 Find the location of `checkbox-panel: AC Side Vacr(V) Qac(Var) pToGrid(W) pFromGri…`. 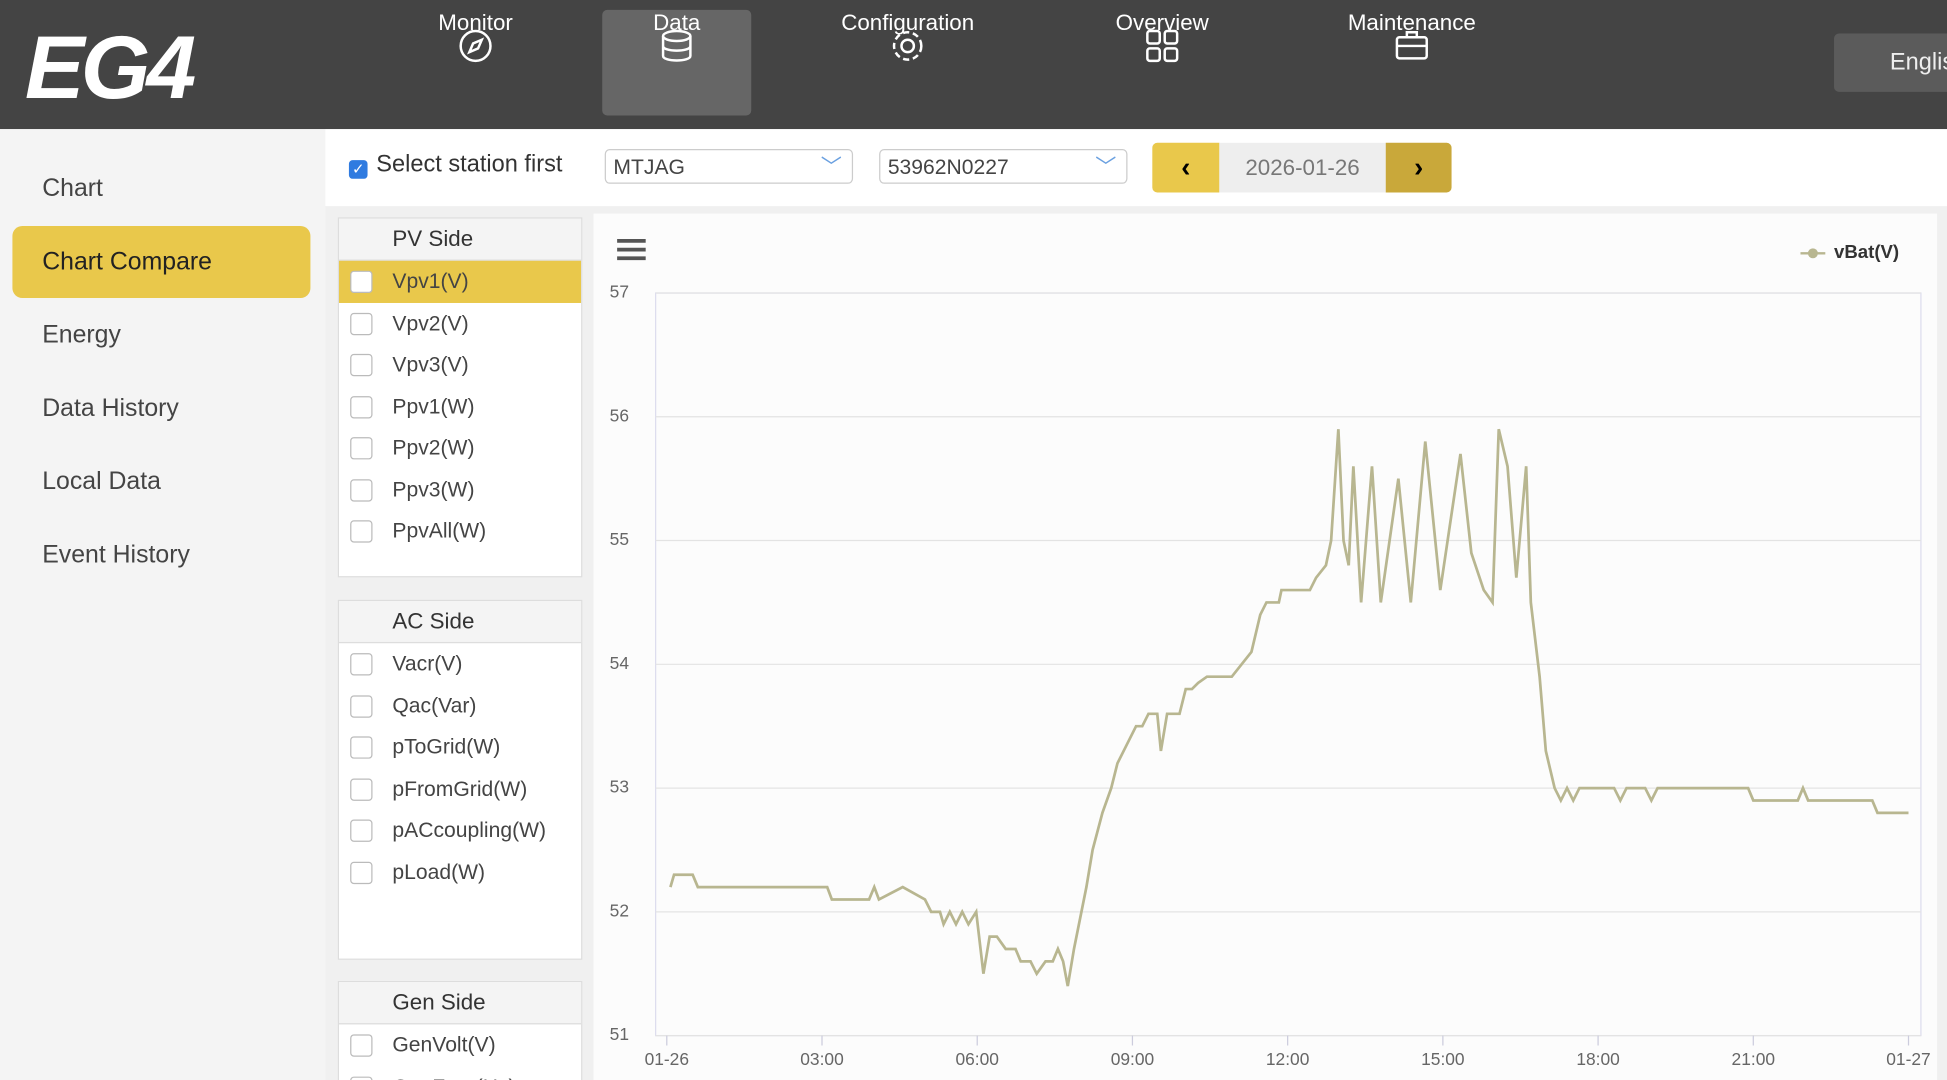

checkbox-panel: AC Side Vacr(V) Qac(Var) pToGrid(W) pFromGri… is located at coordinates (460, 779).